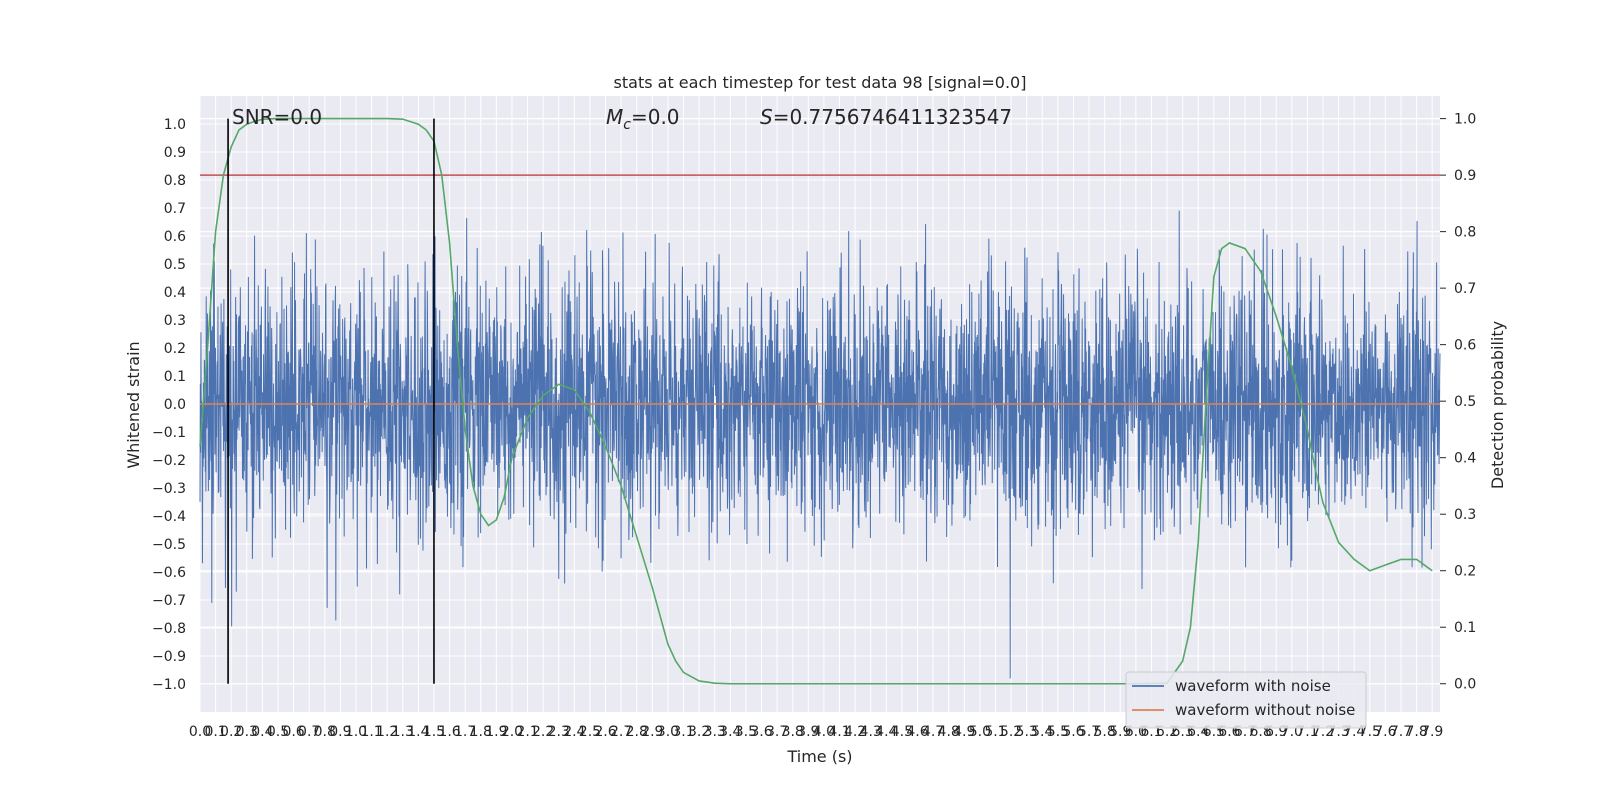 Image resolution: width=1600 pixels, height=800 pixels. What do you see at coordinates (247, 732) in the screenshot?
I see `x-tick-label: 0.3` at bounding box center [247, 732].